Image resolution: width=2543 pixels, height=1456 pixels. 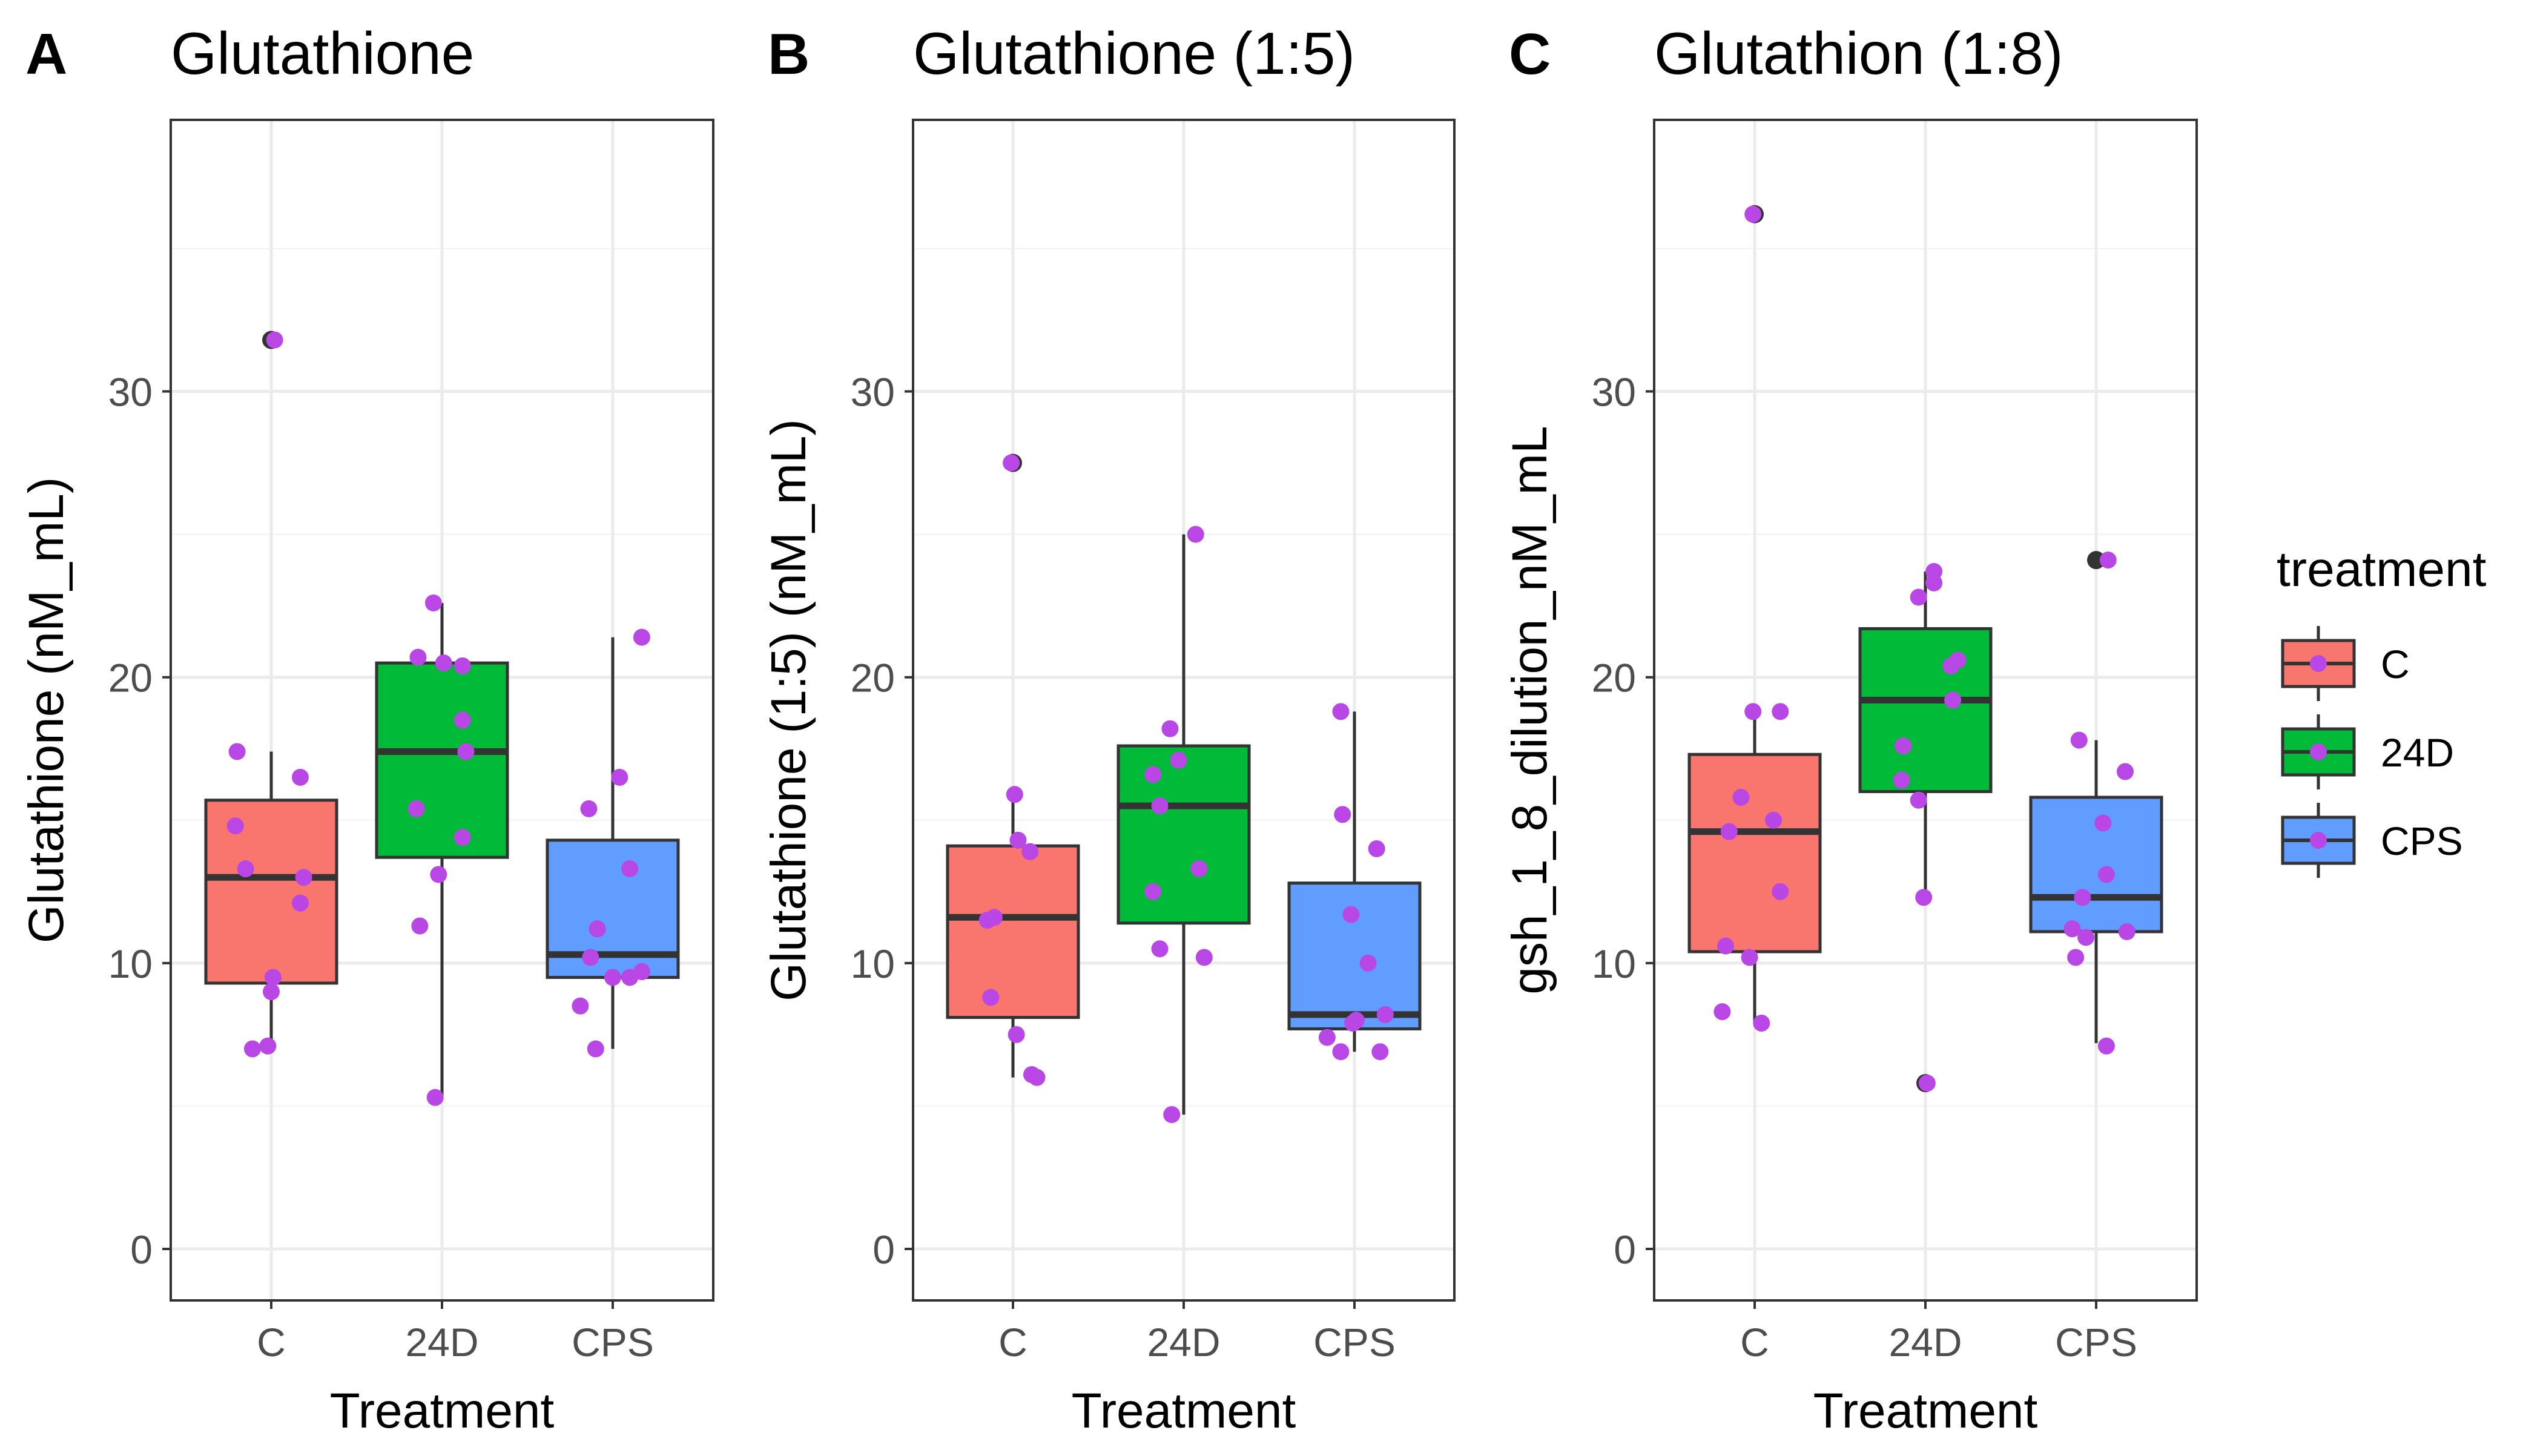 I want to click on panel-c-box-24d, so click(x=1925, y=710).